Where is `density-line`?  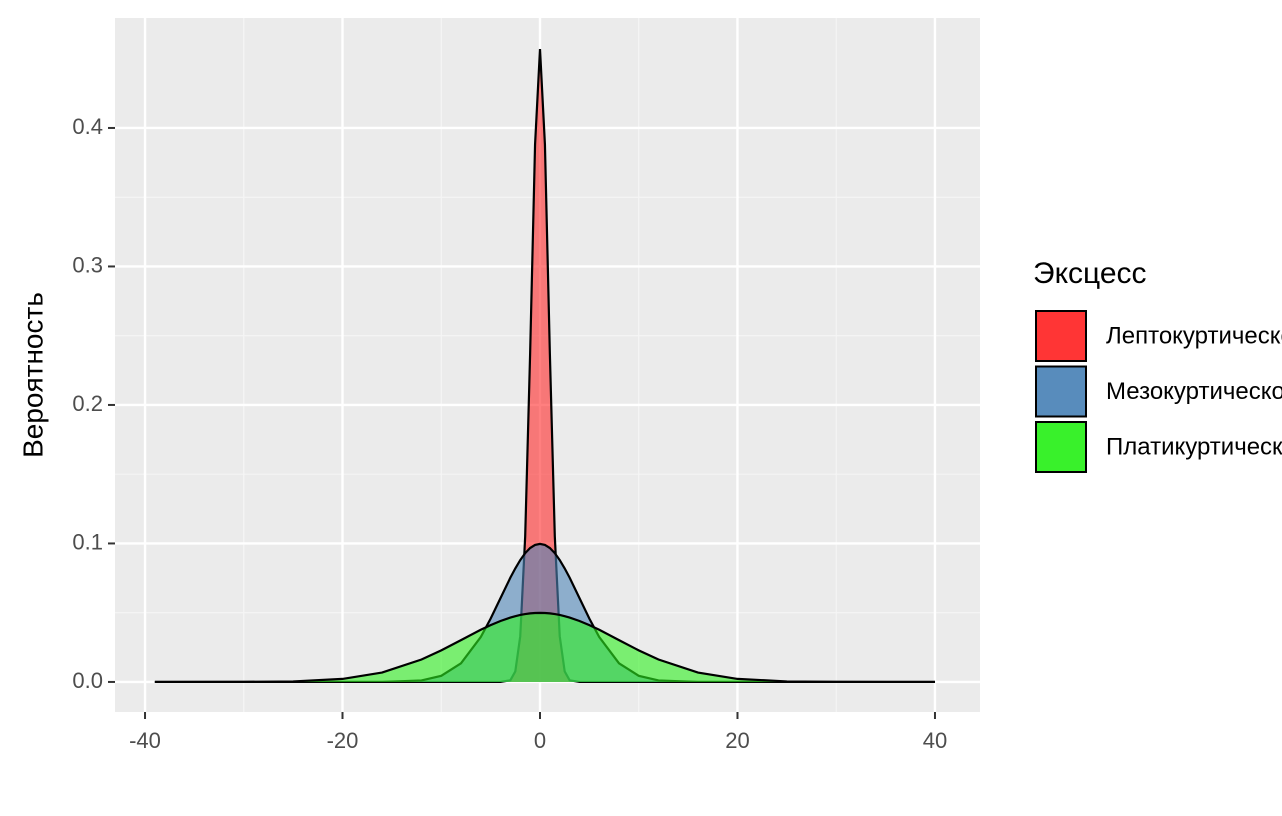
density-line is located at coordinates (544, 647).